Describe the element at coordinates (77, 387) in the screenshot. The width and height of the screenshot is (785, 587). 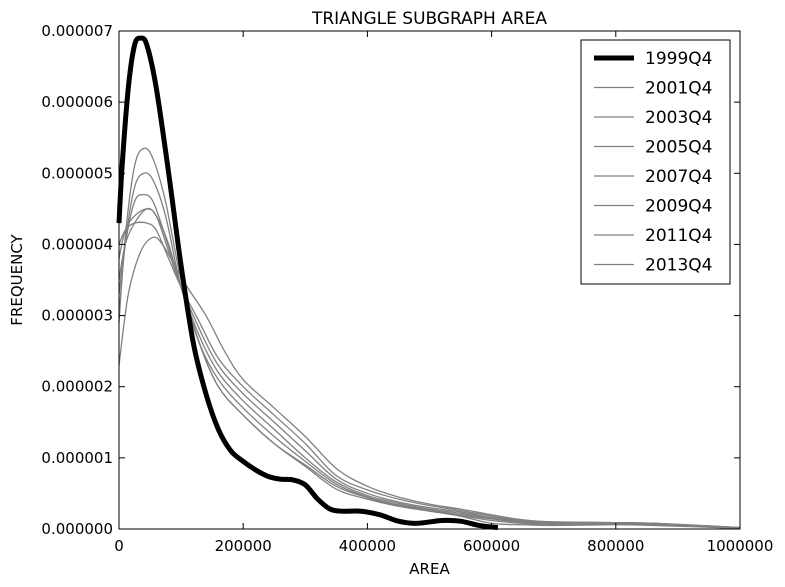
I see `y-tick-label: 0.000002` at that location.